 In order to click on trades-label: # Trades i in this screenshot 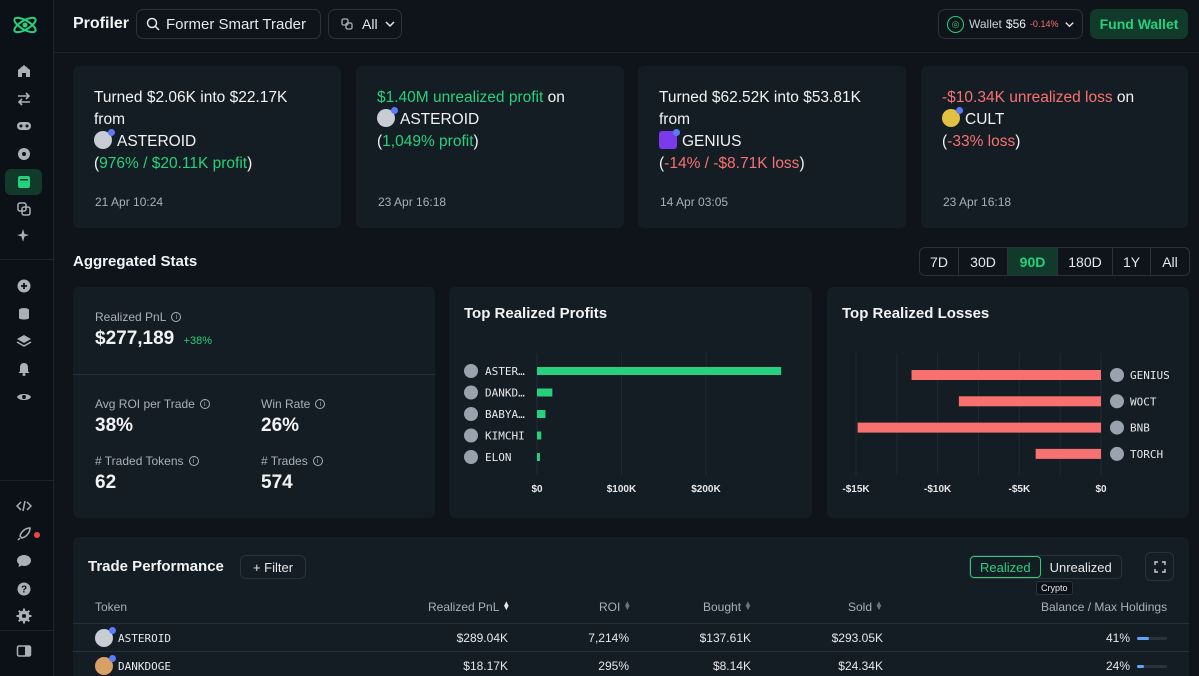, I will do `click(292, 461)`.